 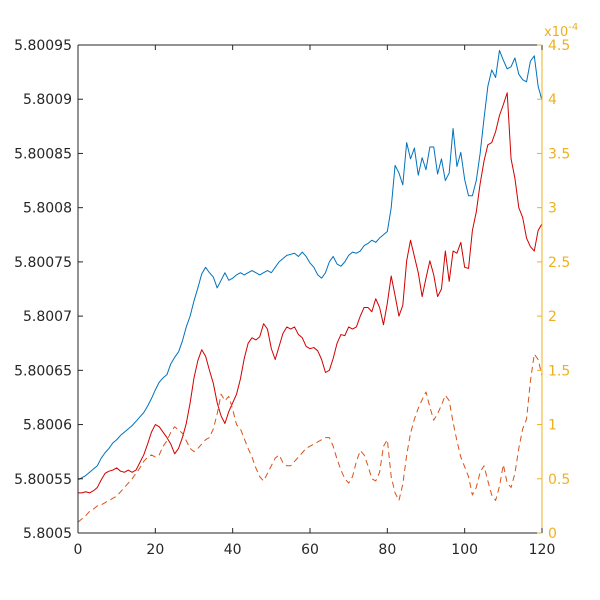 What do you see at coordinates (47, 317) in the screenshot?
I see `left-y-tick-label: 5.8007` at bounding box center [47, 317].